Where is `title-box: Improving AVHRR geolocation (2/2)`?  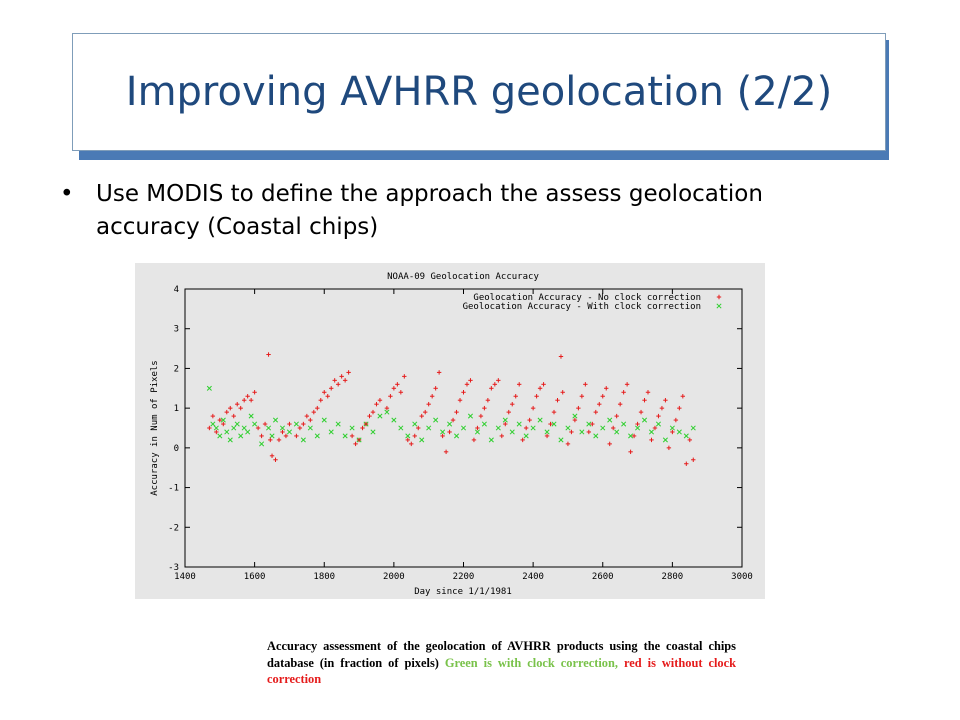 title-box: Improving AVHRR geolocation (2/2) is located at coordinates (479, 92).